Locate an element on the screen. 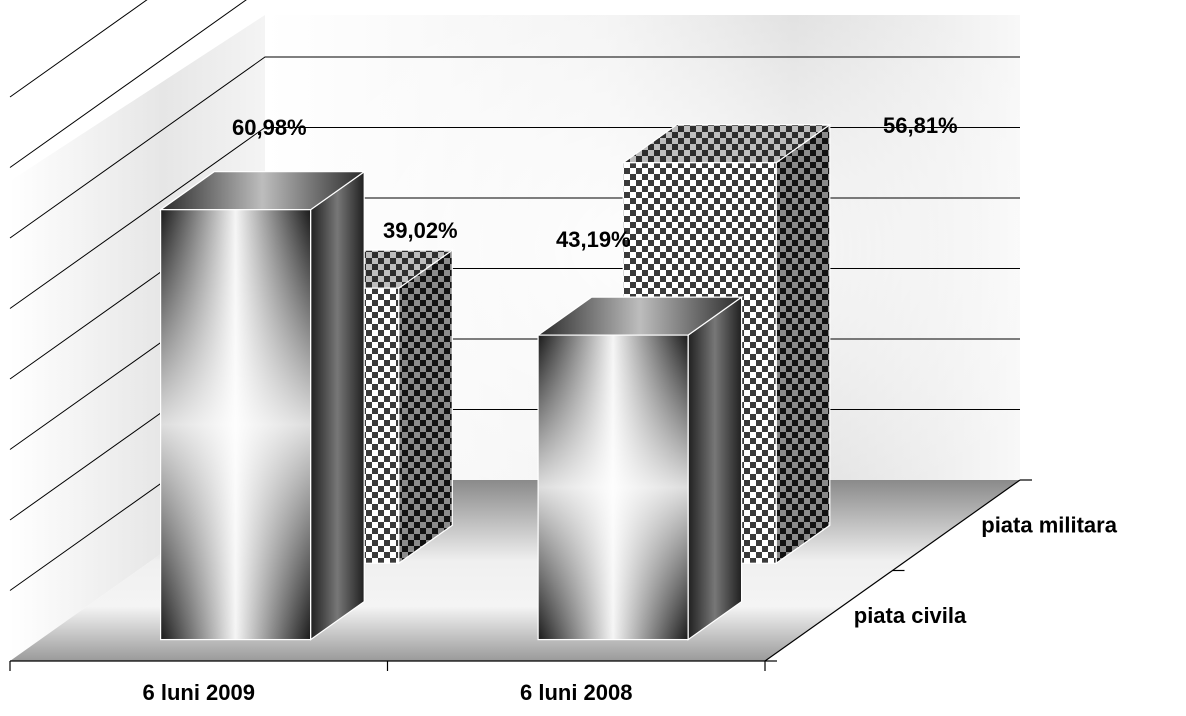 This screenshot has height=716, width=1186. data-label: 56,81% is located at coordinates (920, 125).